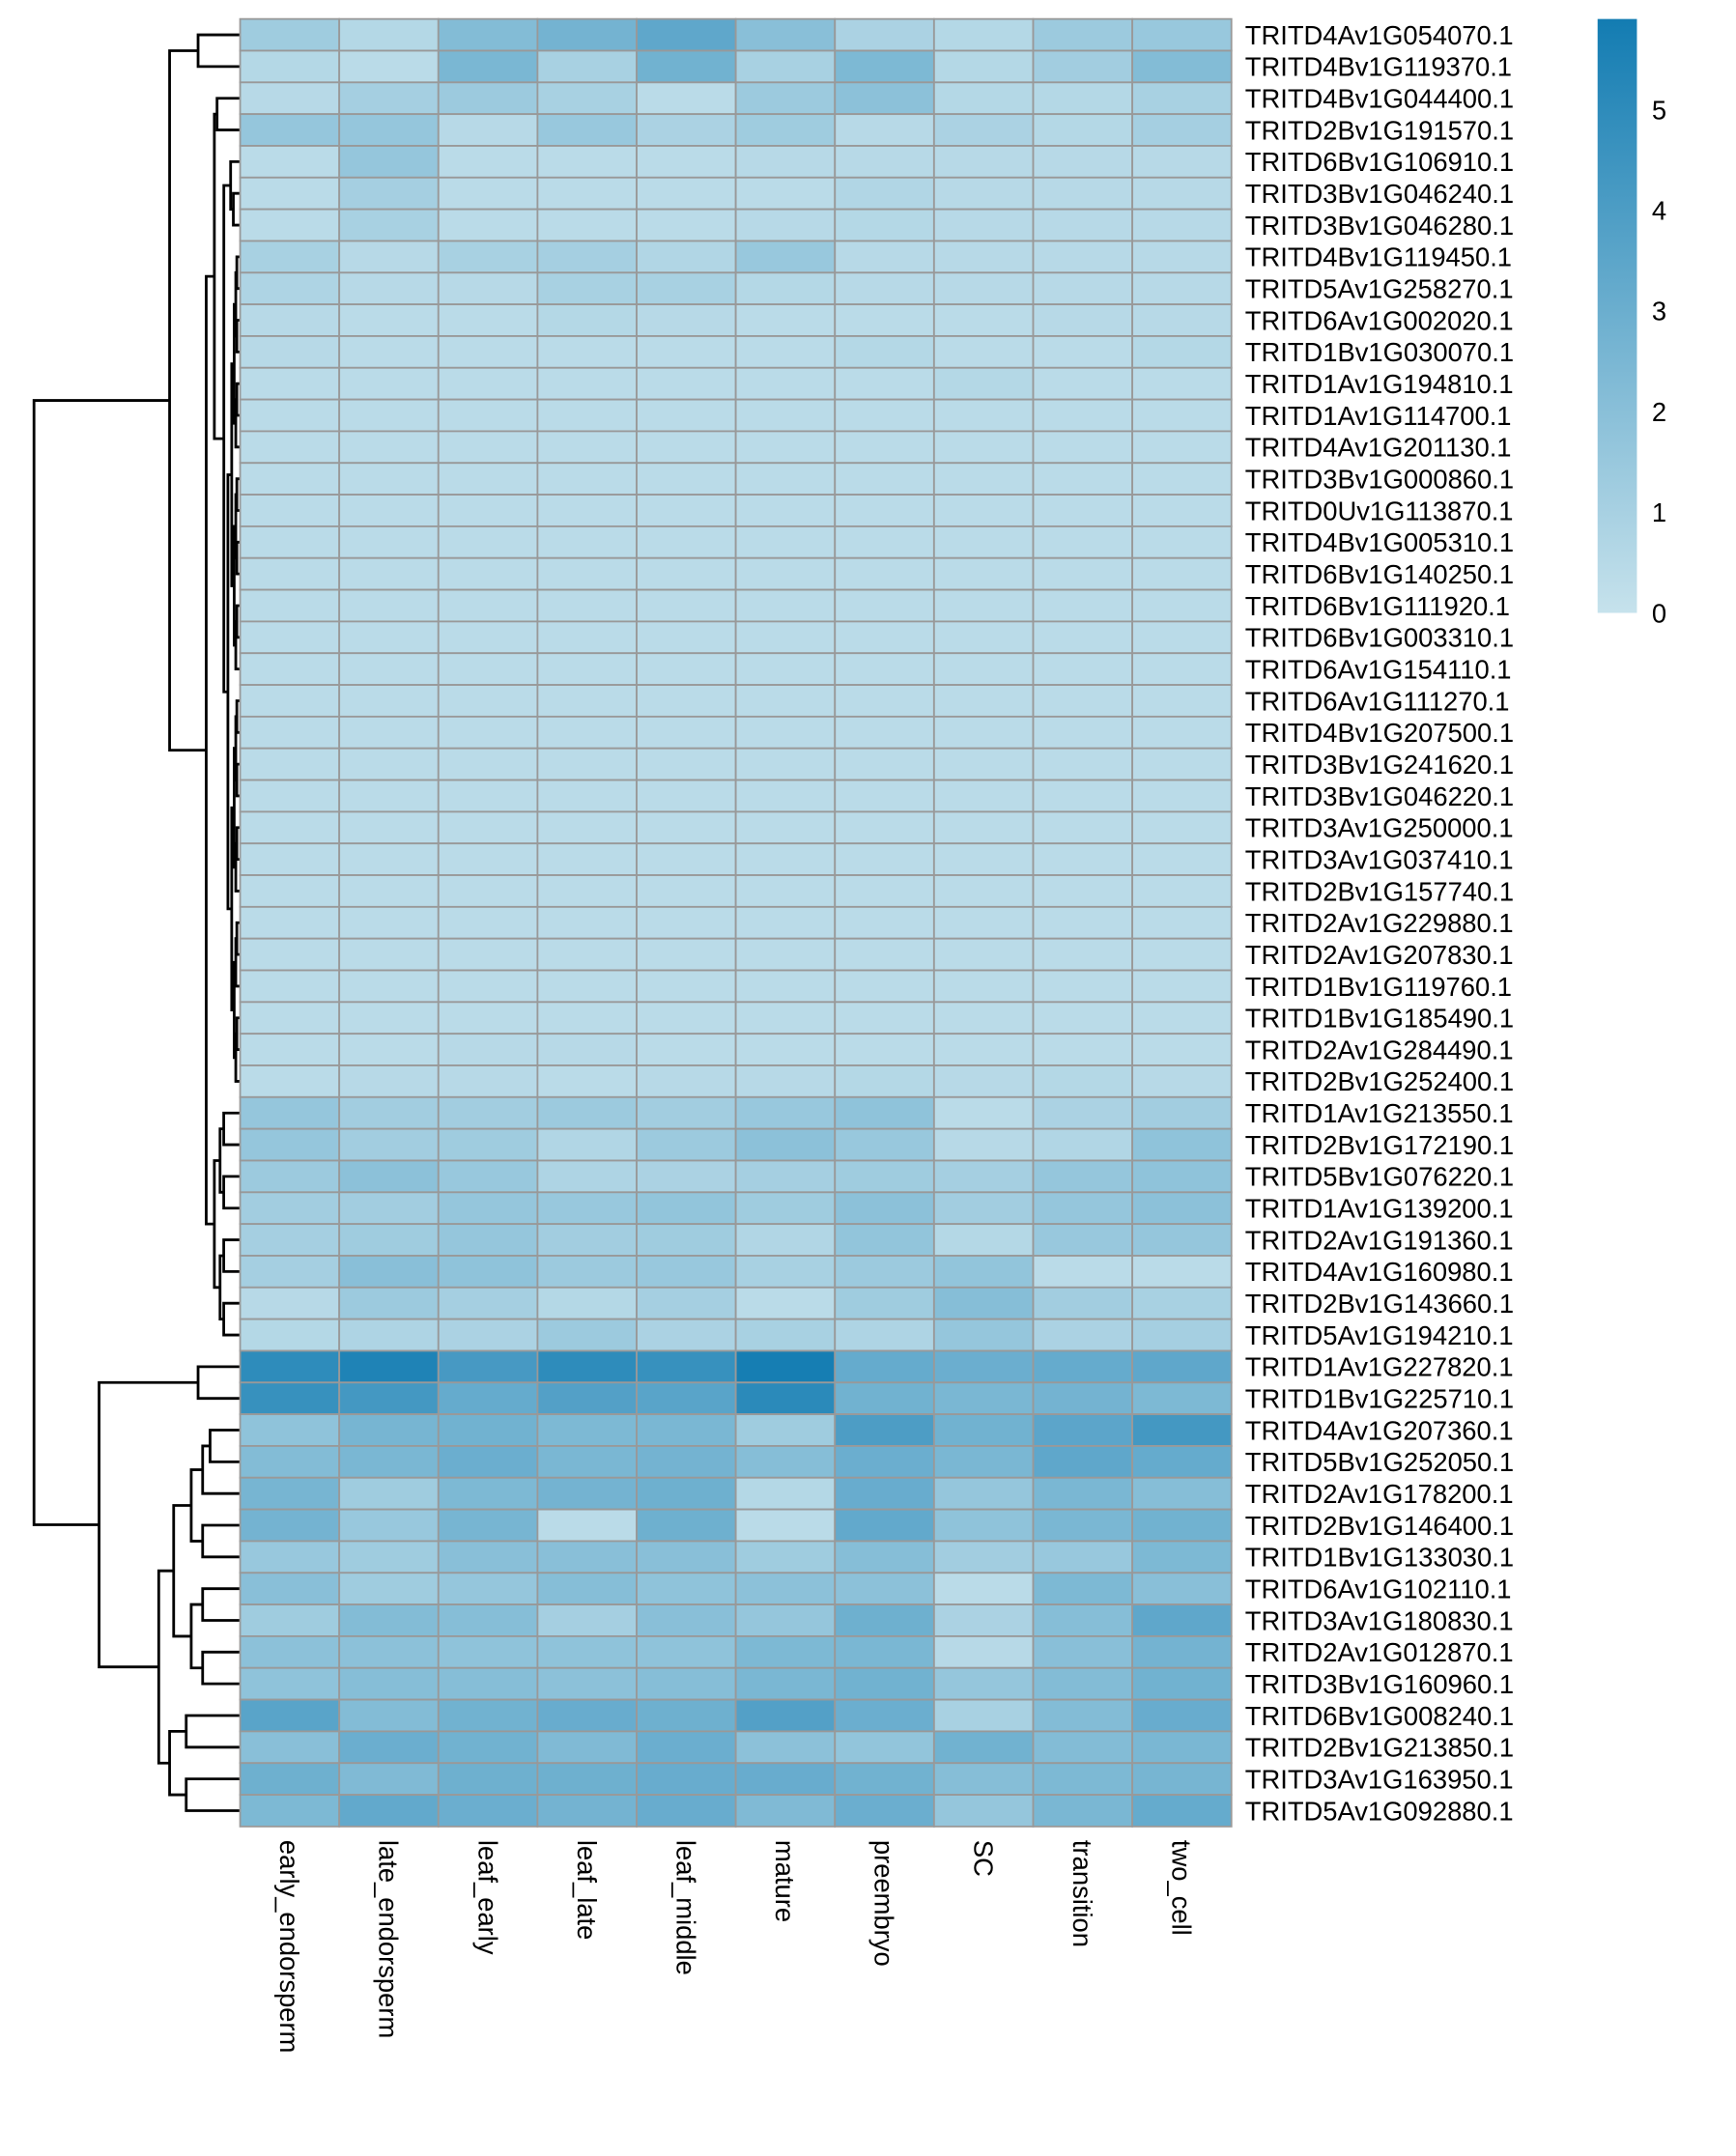 The height and width of the screenshot is (2156, 1736). Describe the element at coordinates (1379, 99) in the screenshot. I see `row-label: TRITD4Bv1G044400.1` at that location.